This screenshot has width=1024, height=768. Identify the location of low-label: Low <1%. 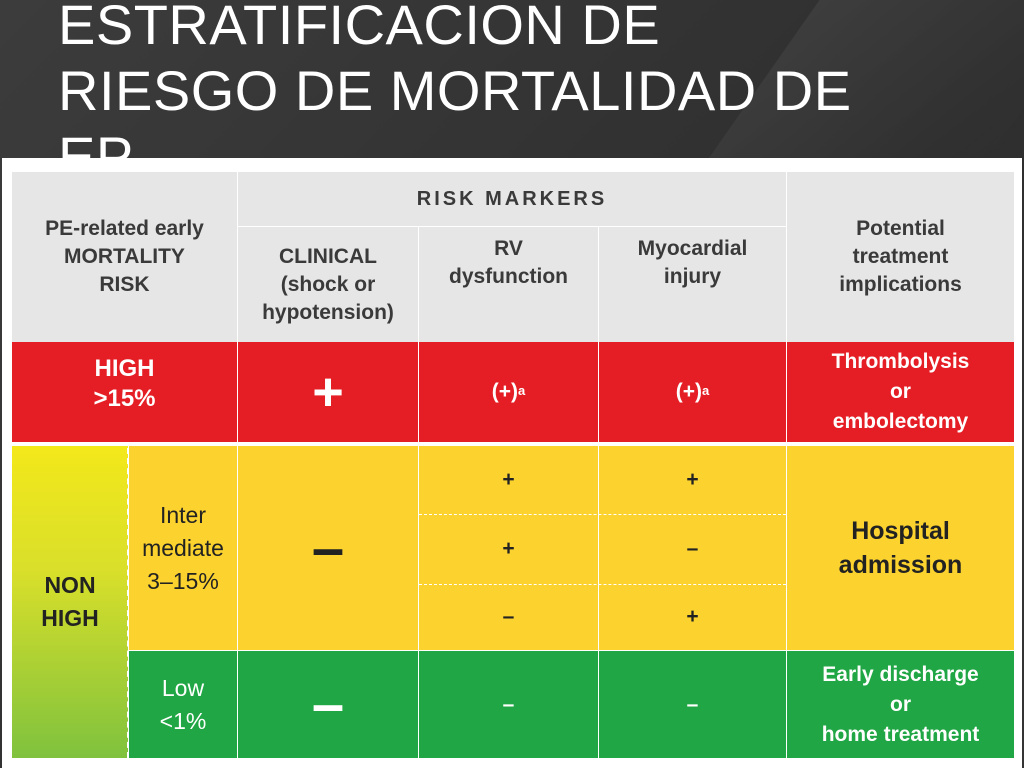
(183, 704).